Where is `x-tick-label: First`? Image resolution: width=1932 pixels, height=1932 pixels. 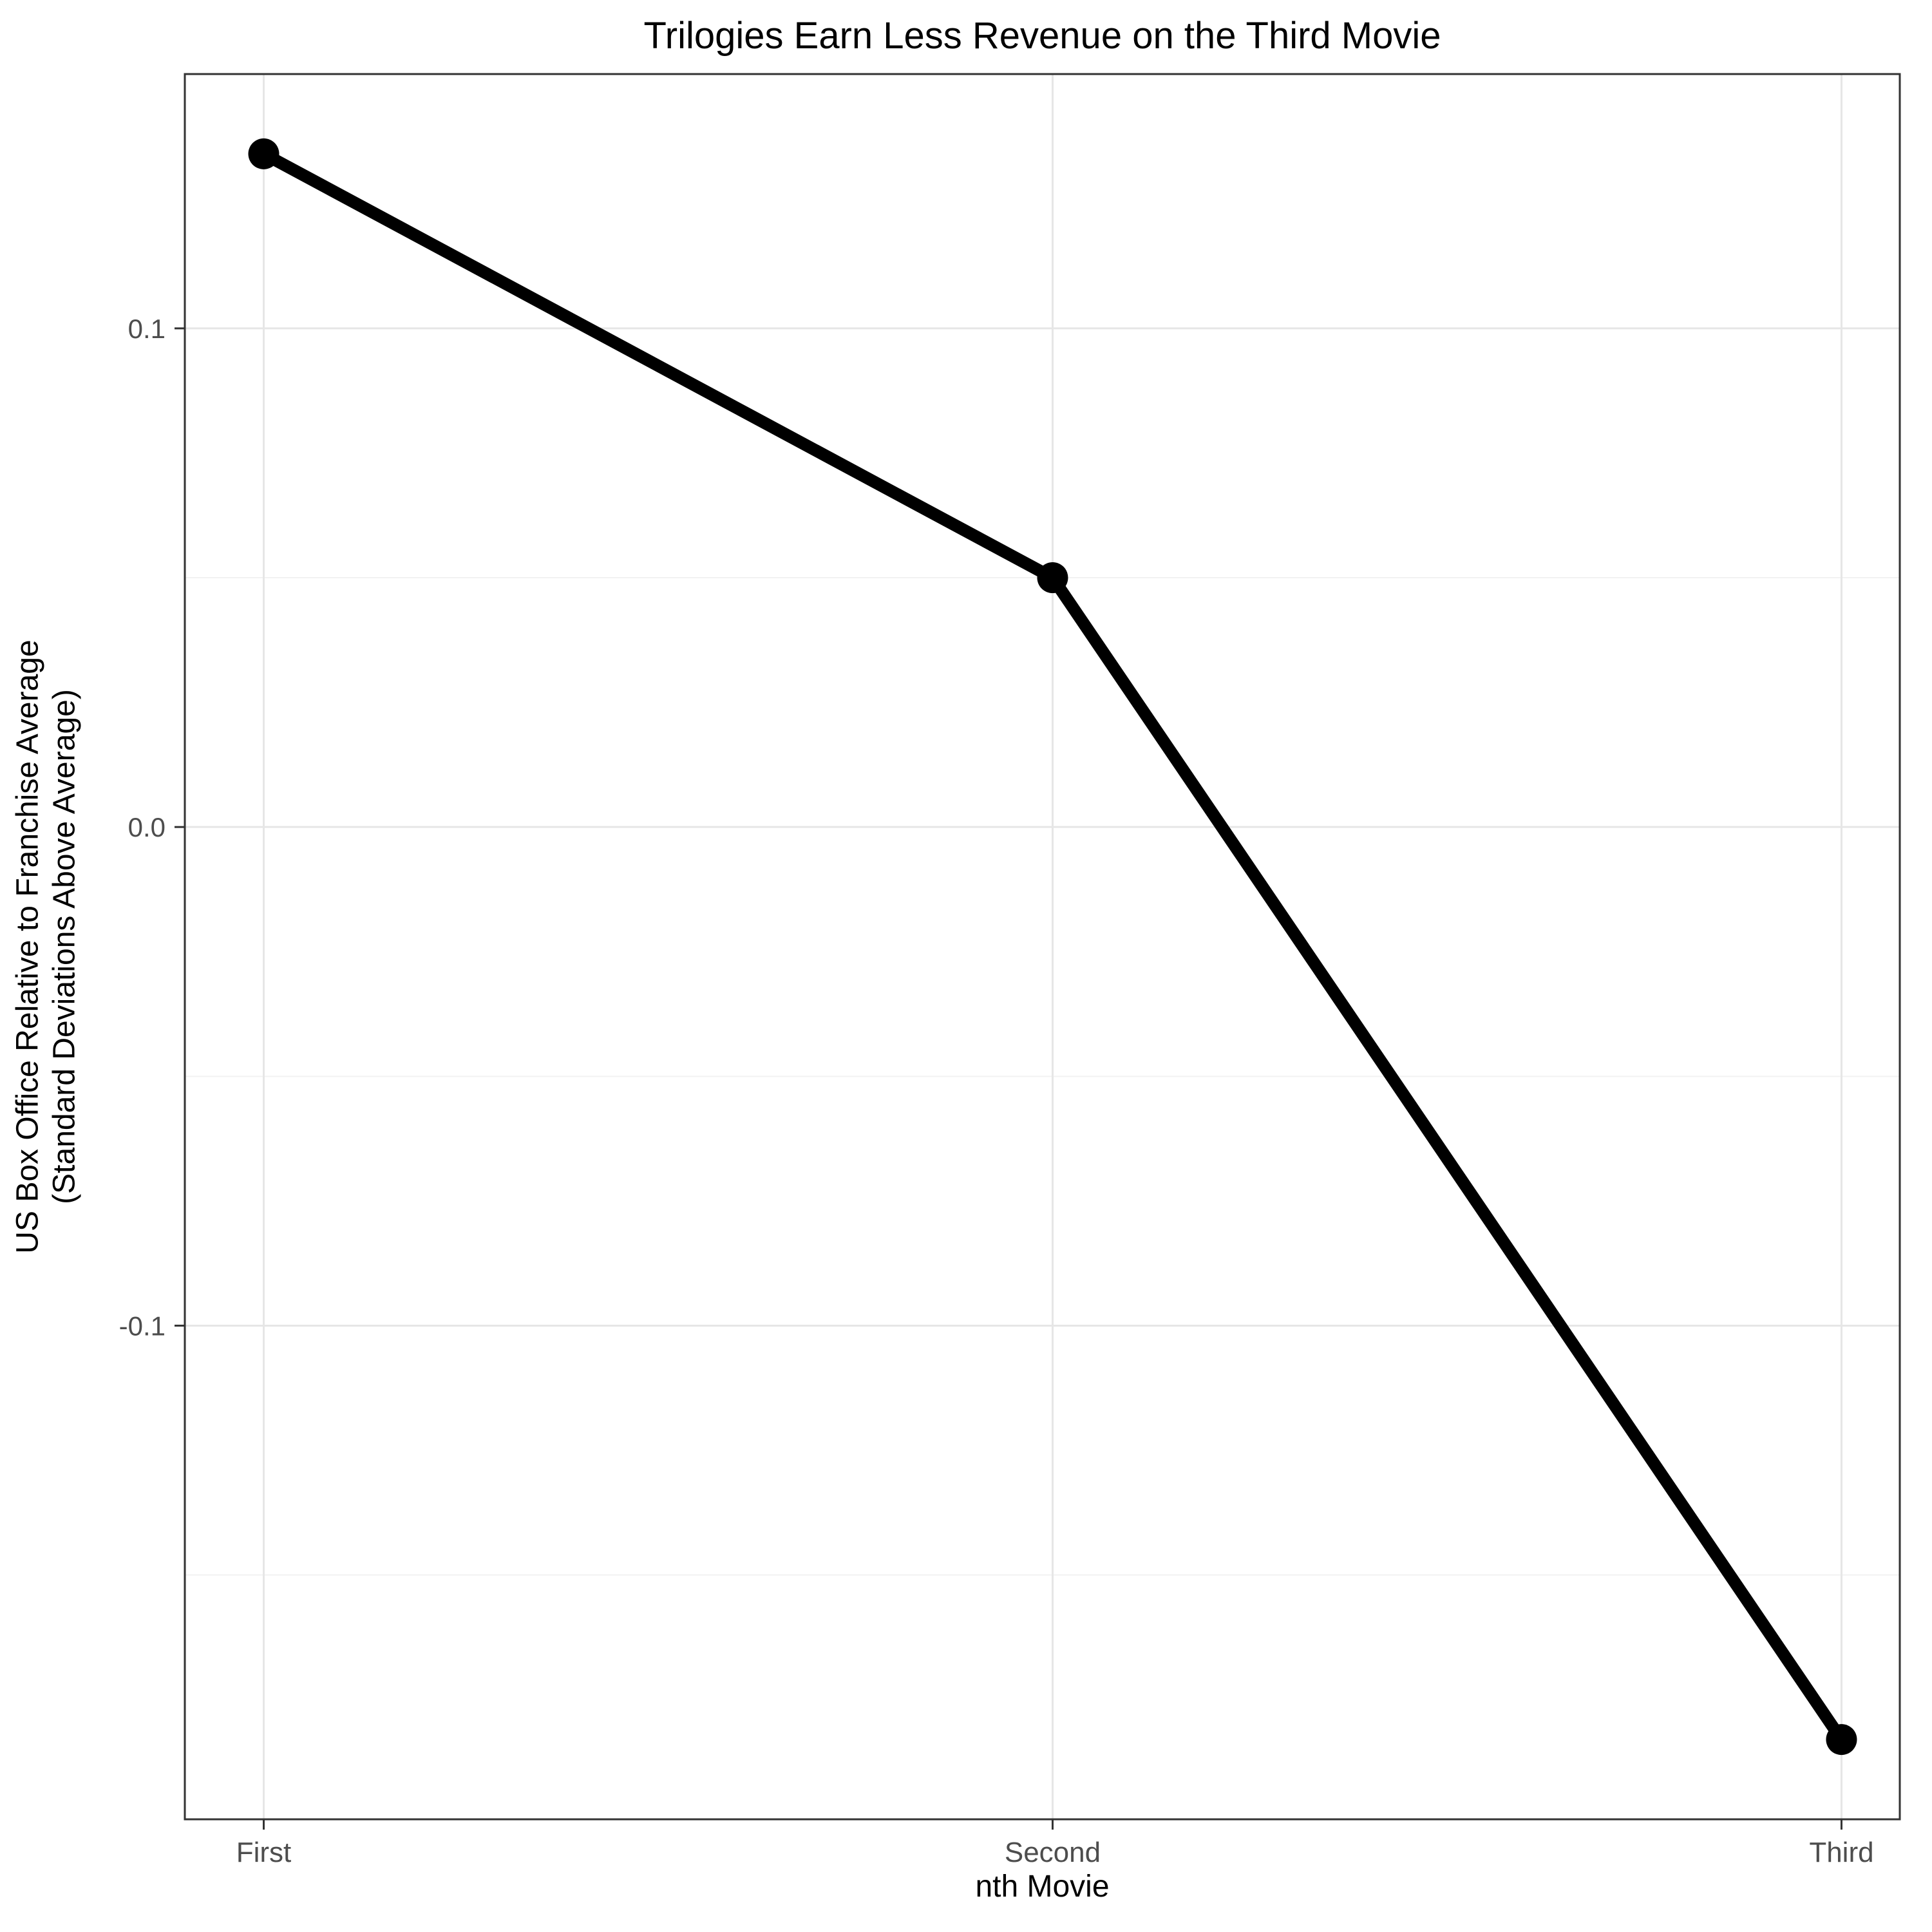 x-tick-label: First is located at coordinates (264, 1853).